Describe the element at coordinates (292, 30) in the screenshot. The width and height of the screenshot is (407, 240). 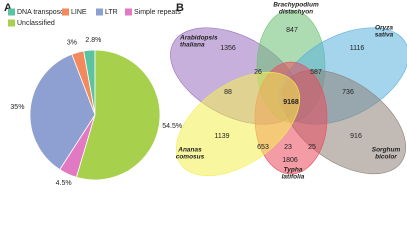
I see `region-count: 847` at that location.